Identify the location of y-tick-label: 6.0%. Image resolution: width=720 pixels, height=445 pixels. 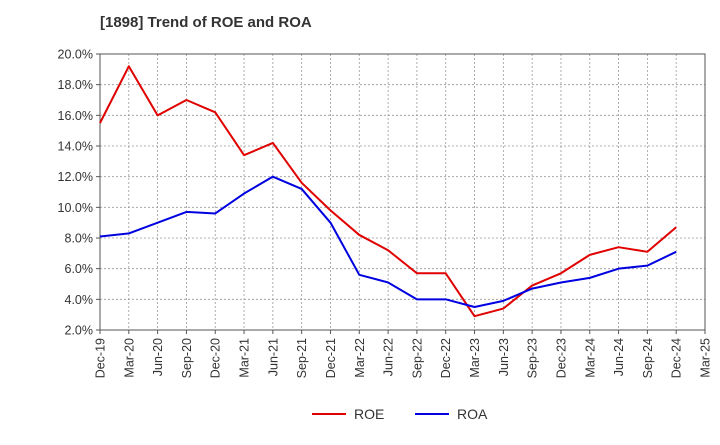
(79, 269).